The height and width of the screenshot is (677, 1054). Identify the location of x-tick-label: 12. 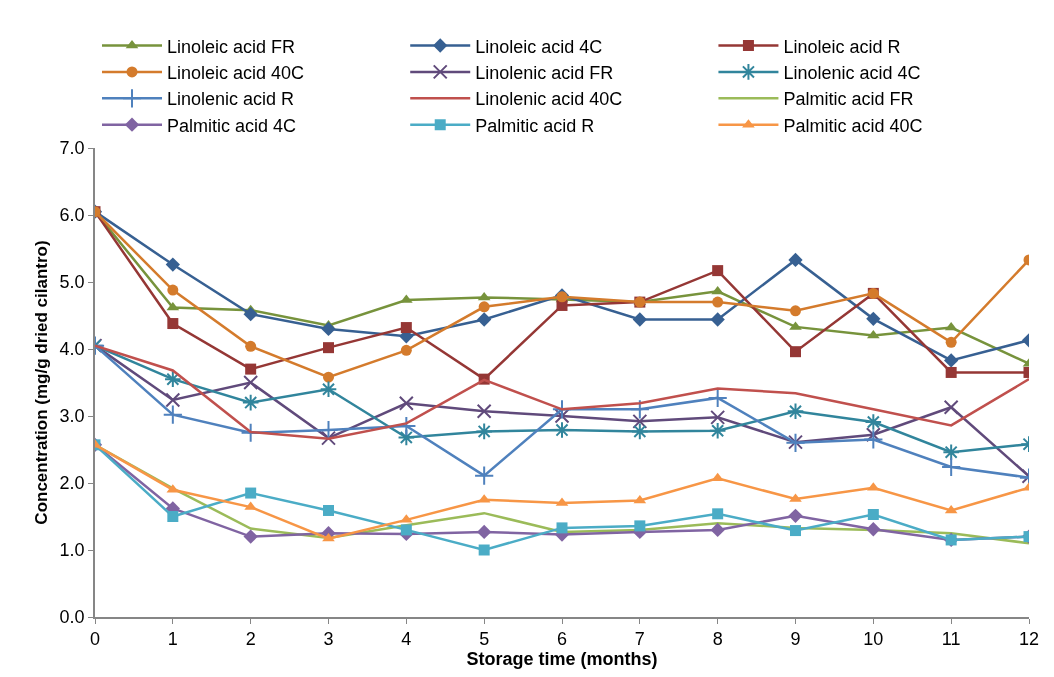
(1029, 639).